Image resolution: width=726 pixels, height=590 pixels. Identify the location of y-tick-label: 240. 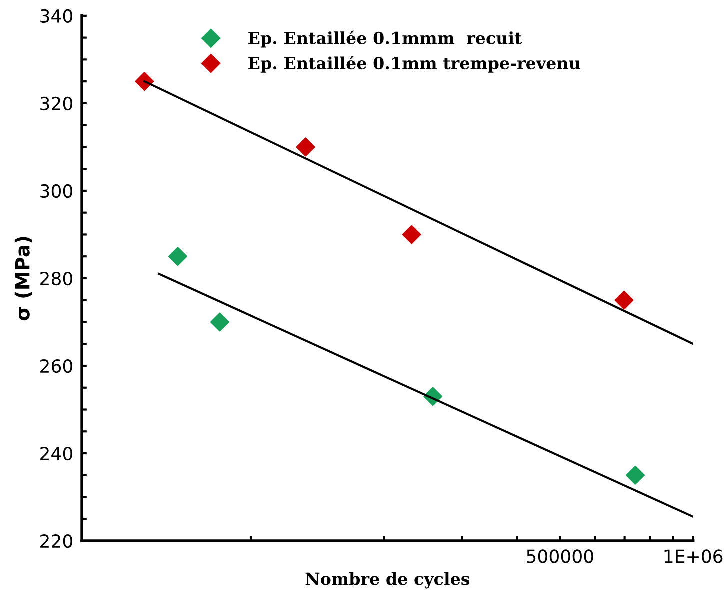
(56, 453).